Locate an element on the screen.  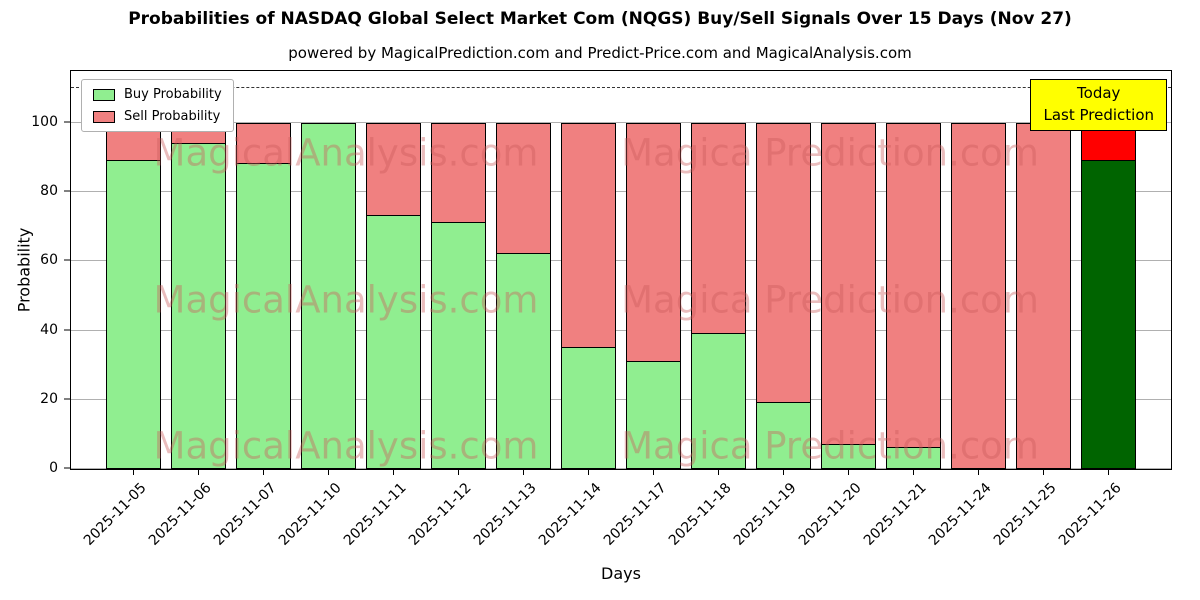
buy-probability-swatch is located at coordinates (104, 94).